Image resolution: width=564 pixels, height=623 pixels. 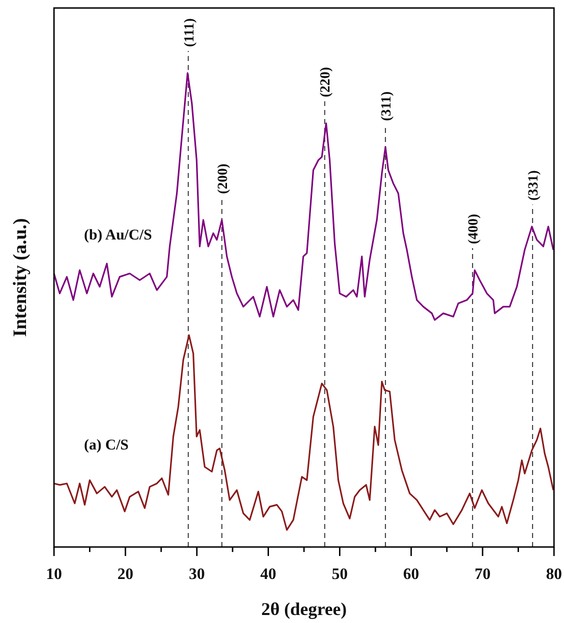 I want to click on x-tick-label: 10, so click(x=54, y=574).